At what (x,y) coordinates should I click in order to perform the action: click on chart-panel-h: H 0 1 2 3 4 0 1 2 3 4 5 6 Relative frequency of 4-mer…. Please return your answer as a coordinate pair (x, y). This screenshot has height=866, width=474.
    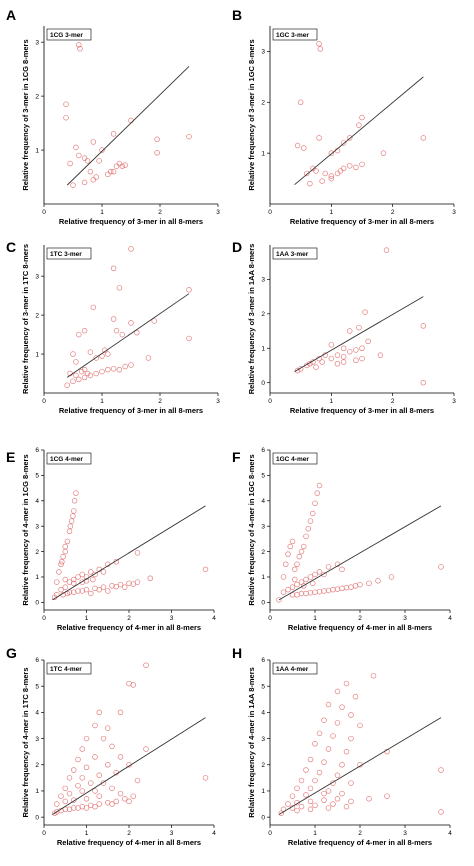
    Looking at the image, I should click on (342, 746).